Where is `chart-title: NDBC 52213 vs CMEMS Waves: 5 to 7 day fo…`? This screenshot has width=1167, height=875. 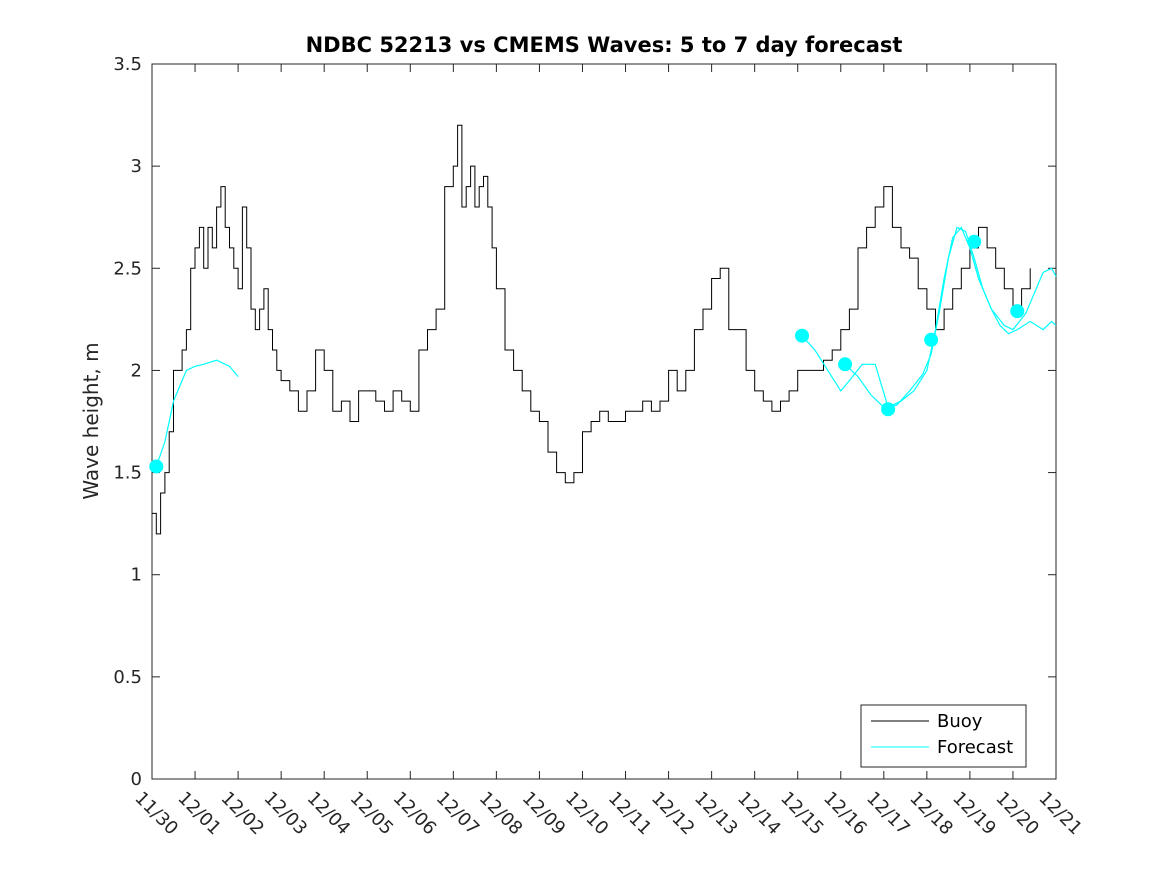 chart-title: NDBC 52213 vs CMEMS Waves: 5 to 7 day fo… is located at coordinates (604, 45).